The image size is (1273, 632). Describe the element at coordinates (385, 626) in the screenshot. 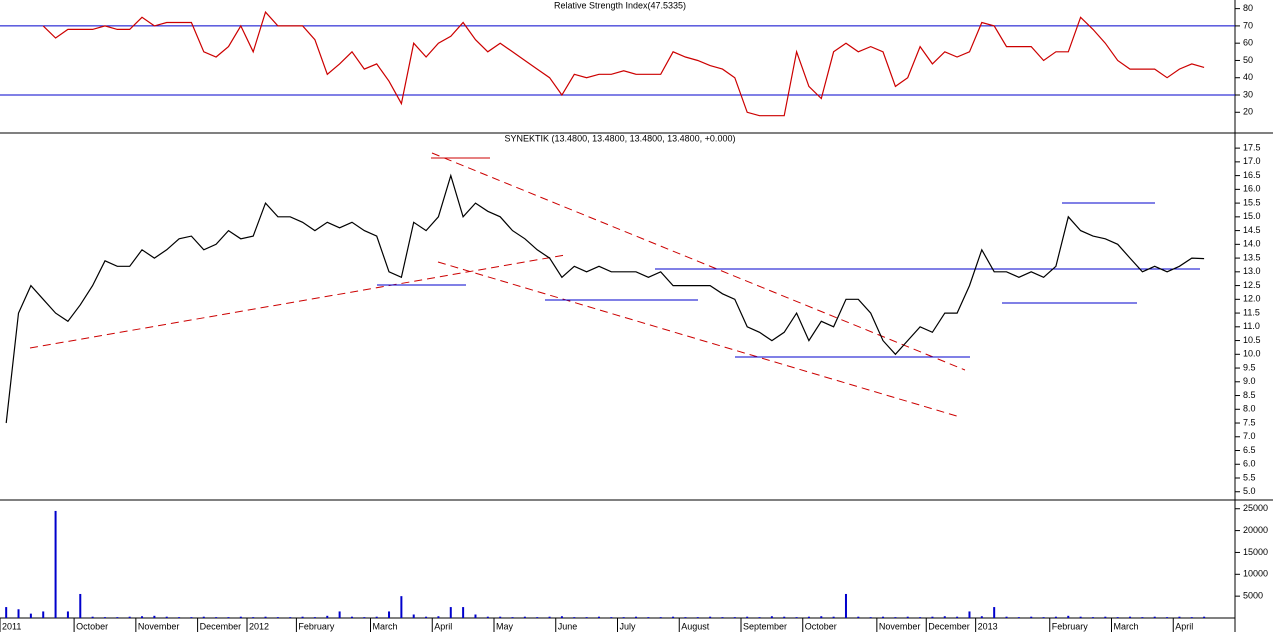

I see `x-tick-label: March` at that location.